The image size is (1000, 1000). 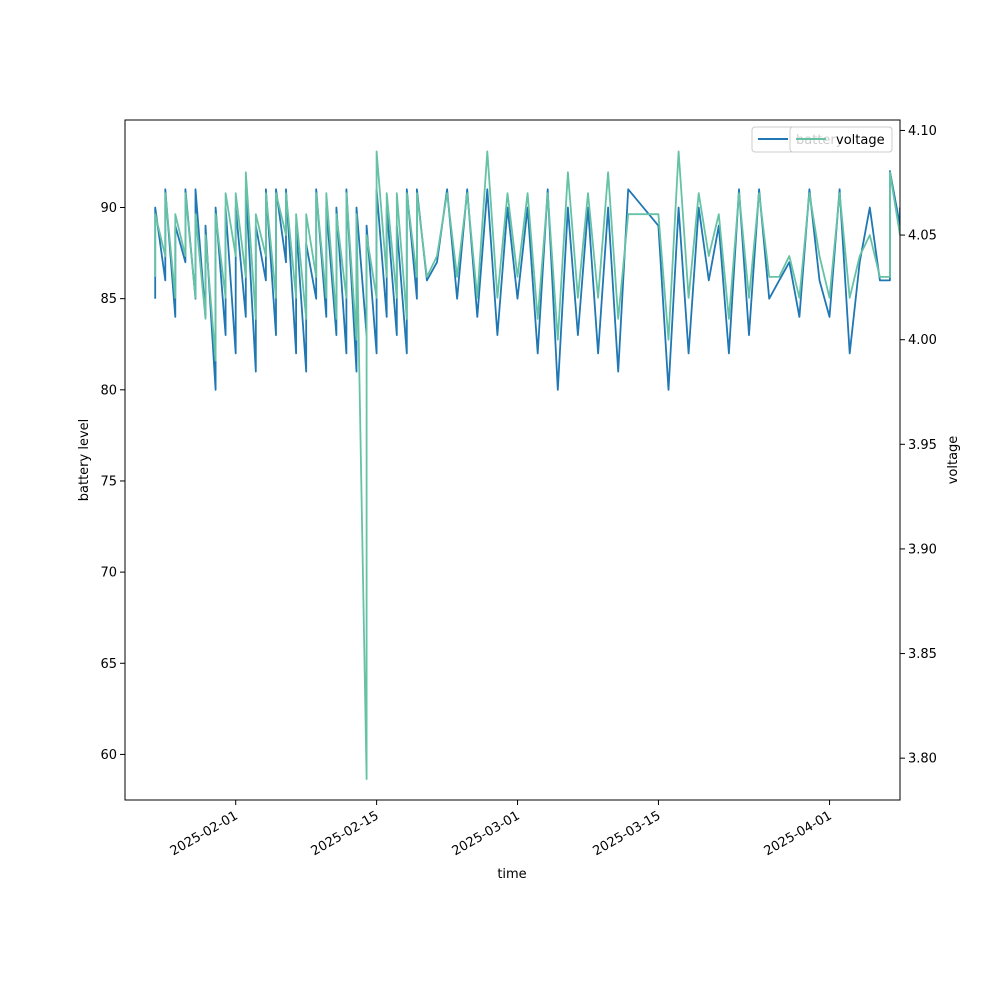 What do you see at coordinates (922, 549) in the screenshot?
I see `y-right-tick-label: 3.90` at bounding box center [922, 549].